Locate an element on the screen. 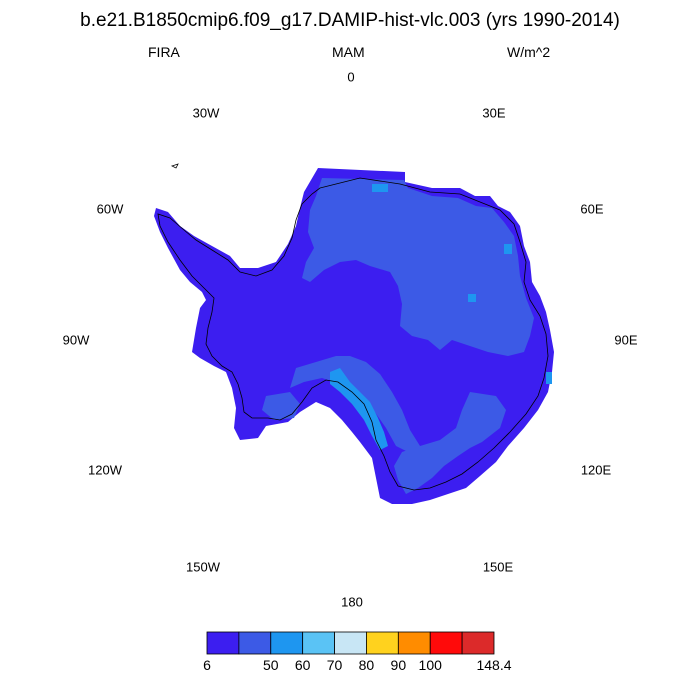 The image size is (700, 700). lon-label-150e: 150E is located at coordinates (498, 567).